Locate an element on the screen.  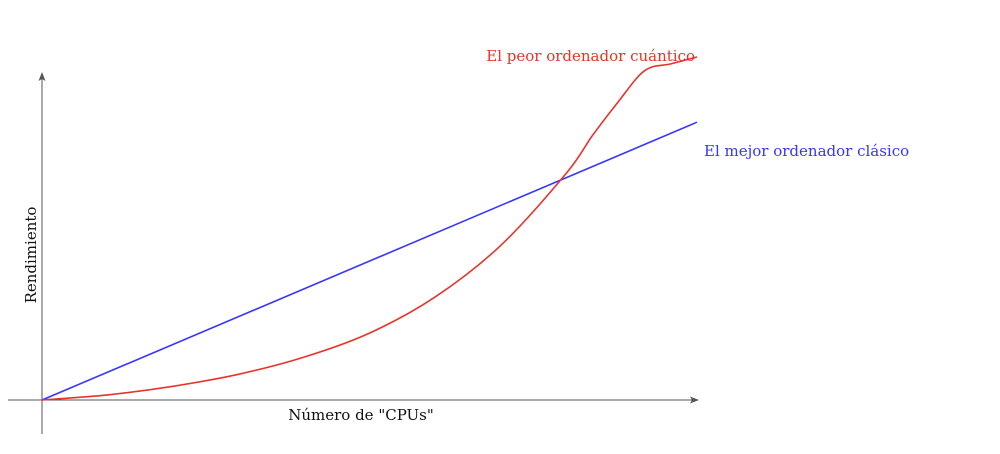
series-label-quantum: El peor ordenador cuántico is located at coordinates (590, 56).